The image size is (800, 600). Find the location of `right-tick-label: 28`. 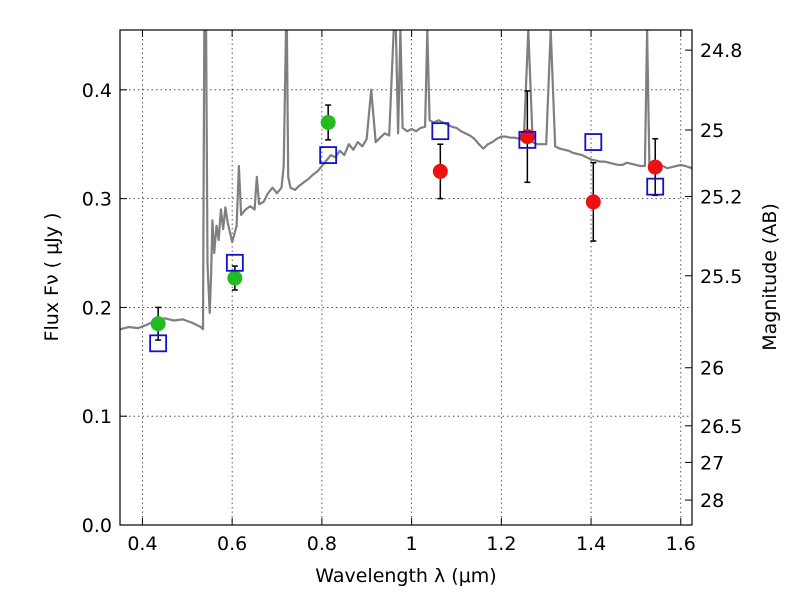

right-tick-label: 28 is located at coordinates (712, 501).